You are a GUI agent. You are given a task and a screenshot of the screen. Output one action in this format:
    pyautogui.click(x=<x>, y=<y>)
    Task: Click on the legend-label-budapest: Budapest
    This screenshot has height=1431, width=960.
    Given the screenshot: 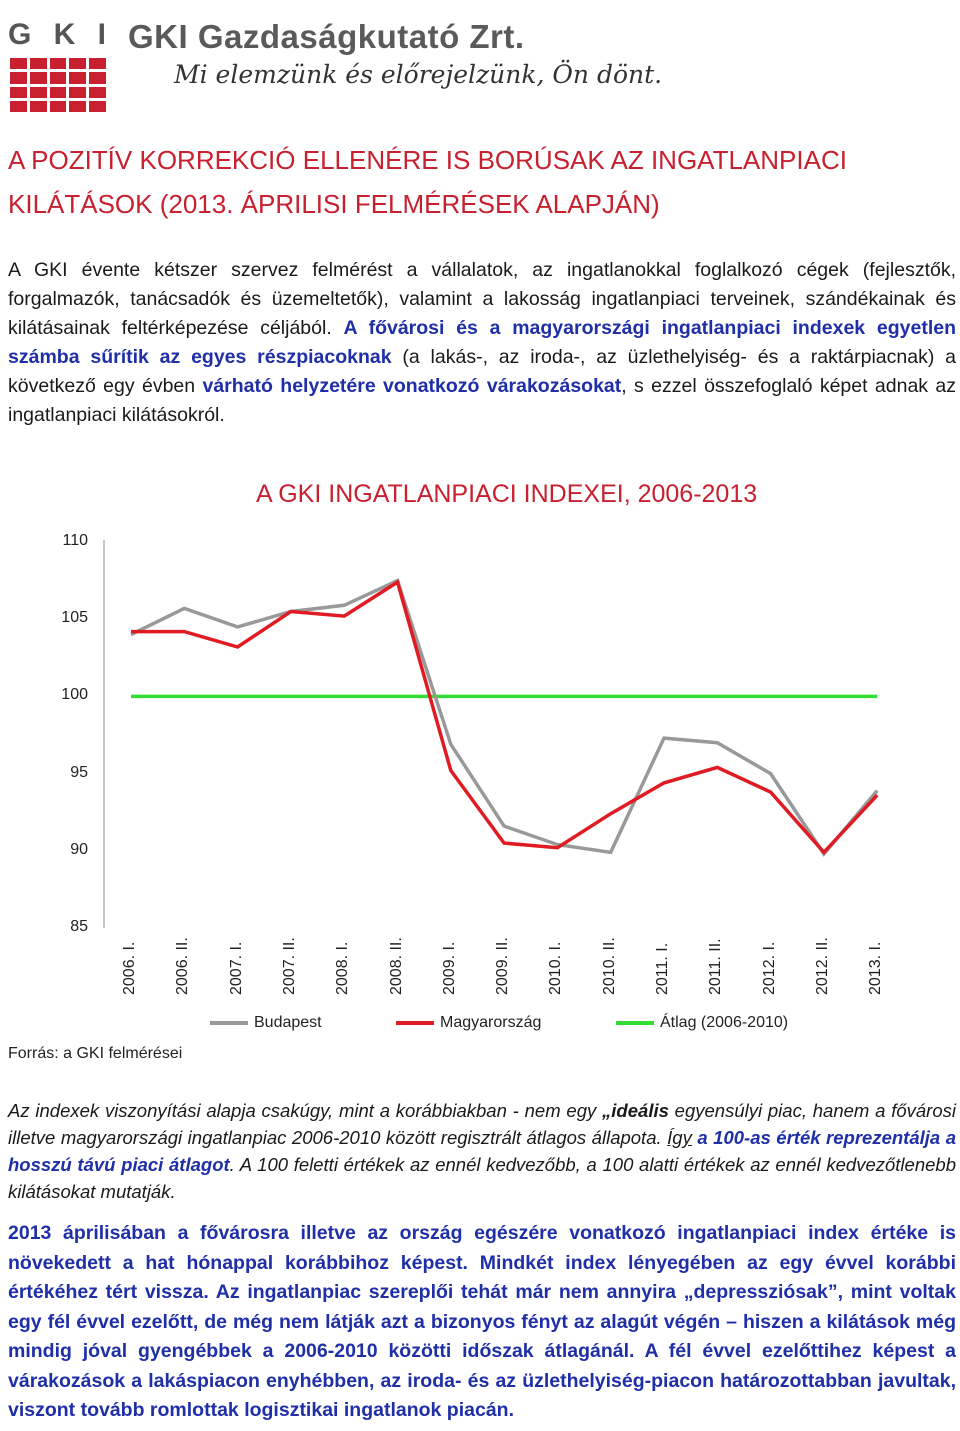 What is the action you would take?
    pyautogui.click(x=288, y=1022)
    